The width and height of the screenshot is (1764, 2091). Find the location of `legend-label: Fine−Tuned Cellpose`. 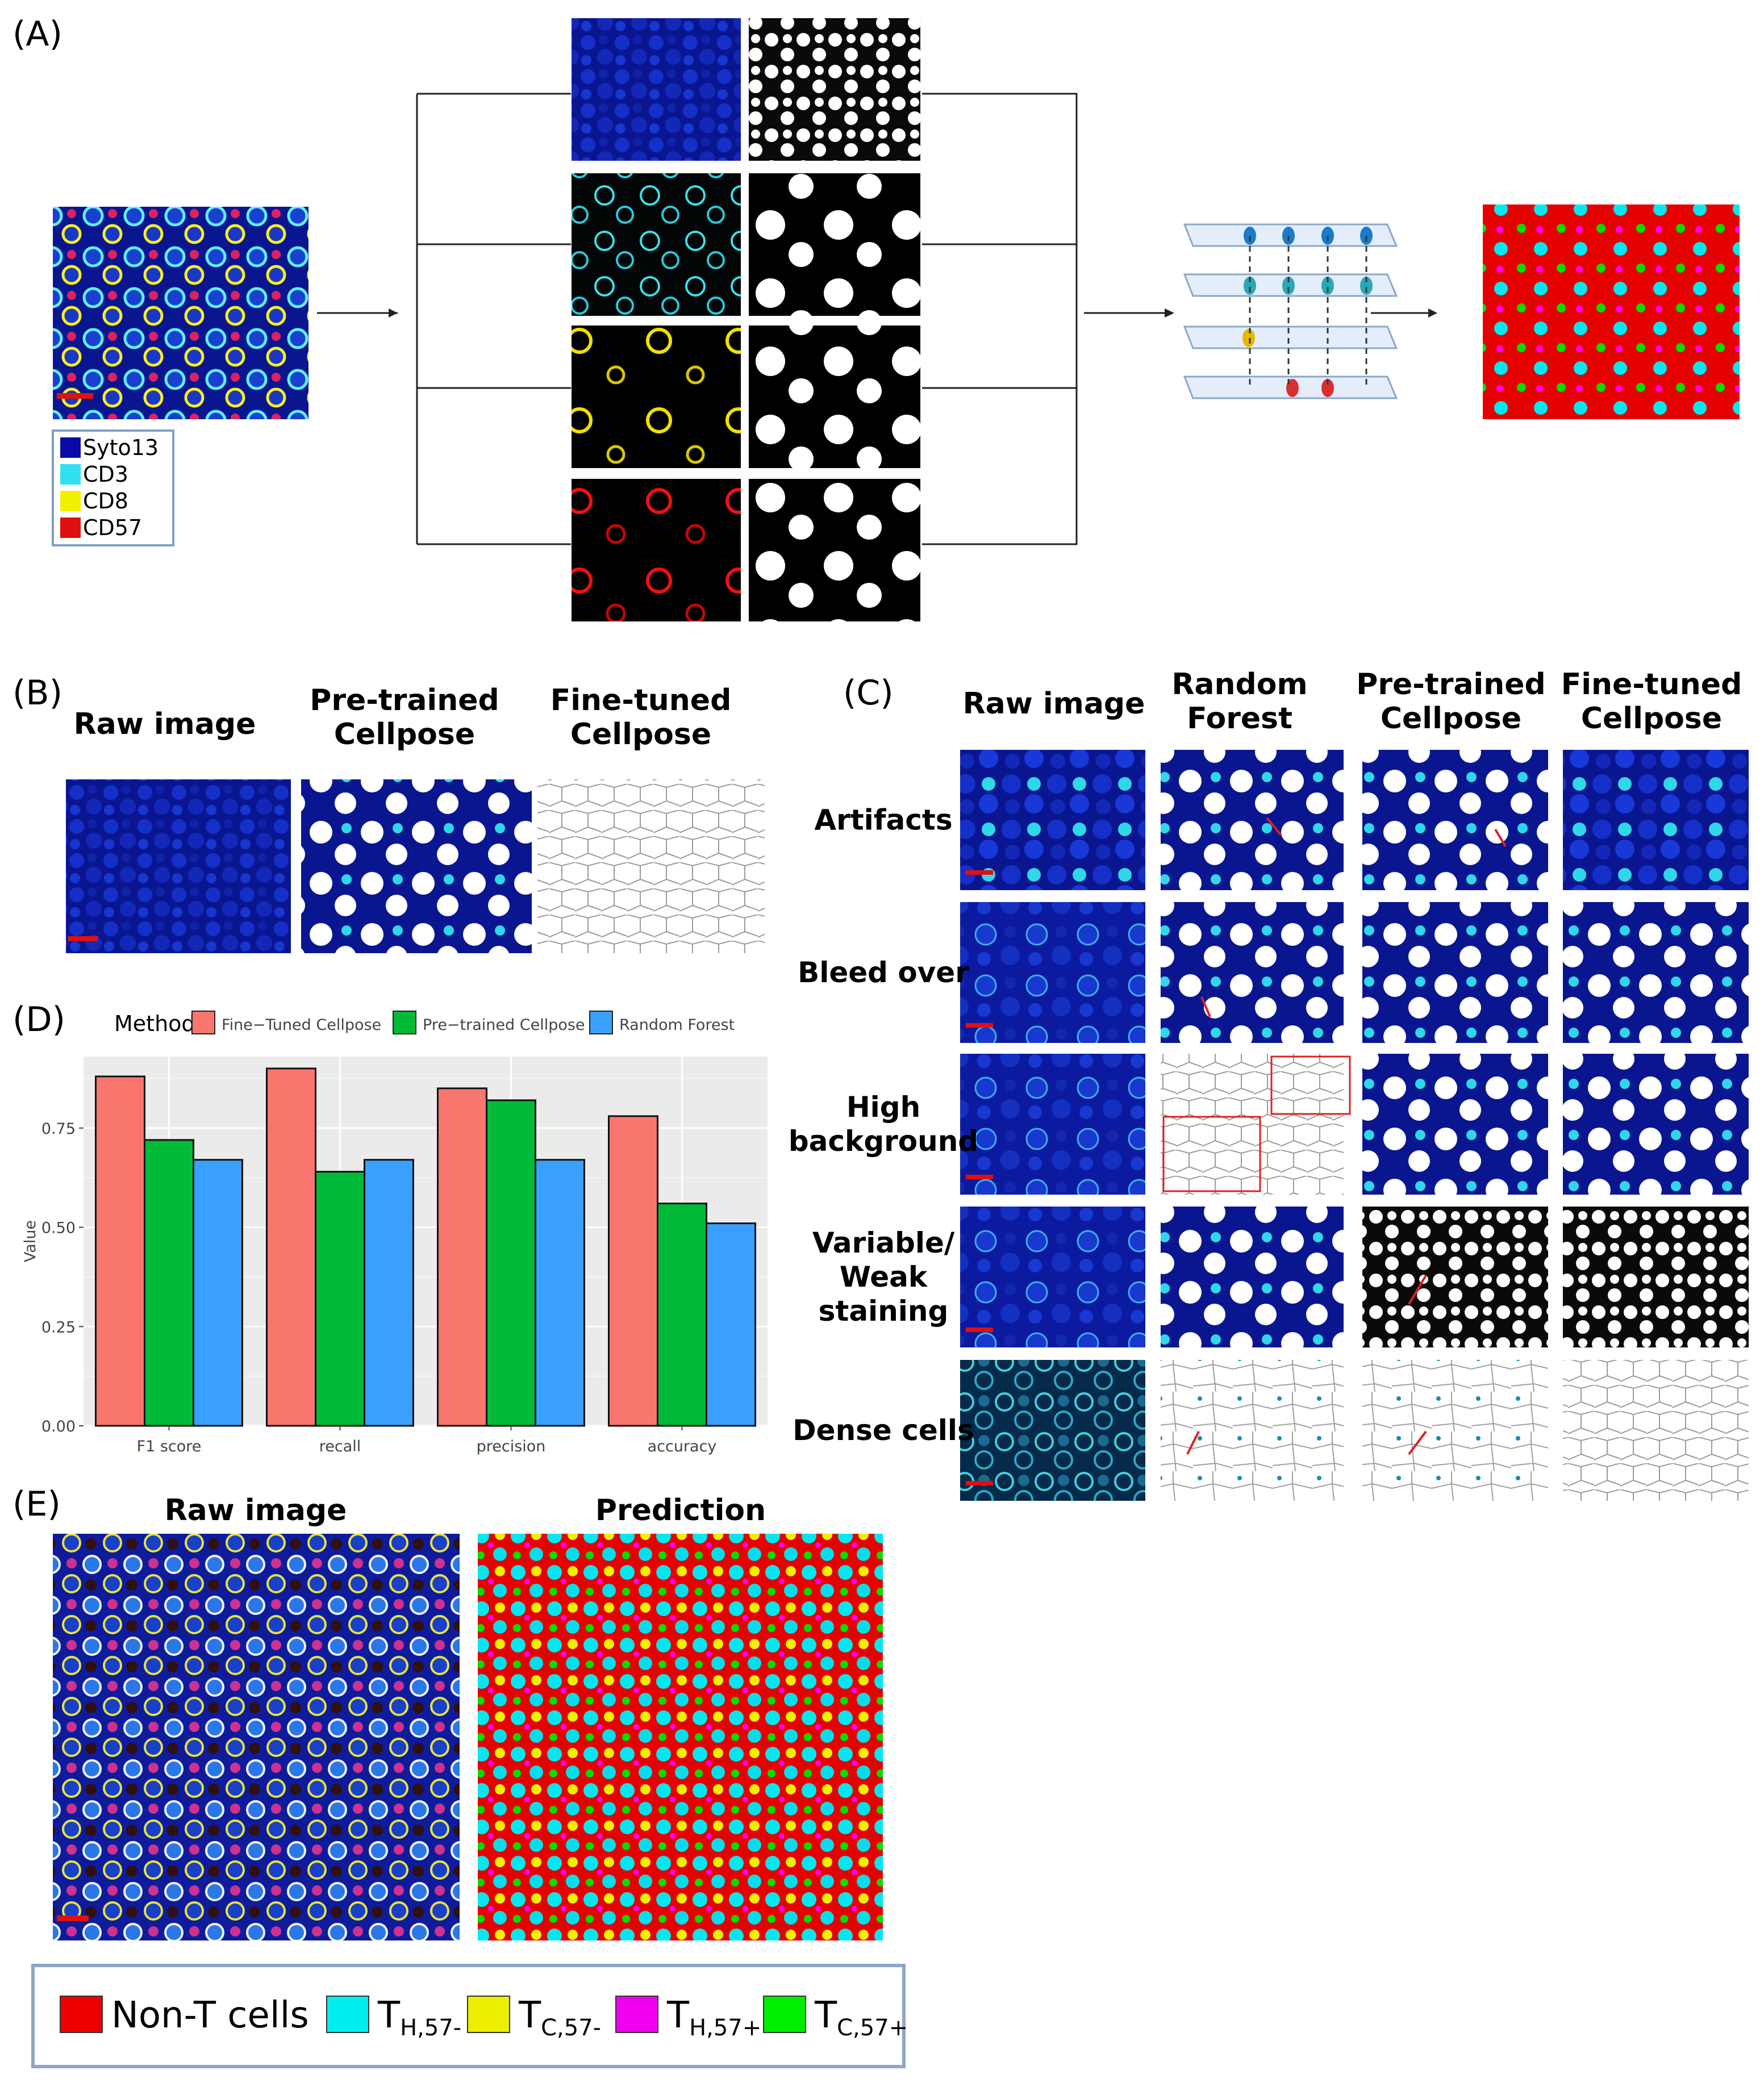

legend-label: Fine−Tuned Cellpose is located at coordinates (301, 1025).